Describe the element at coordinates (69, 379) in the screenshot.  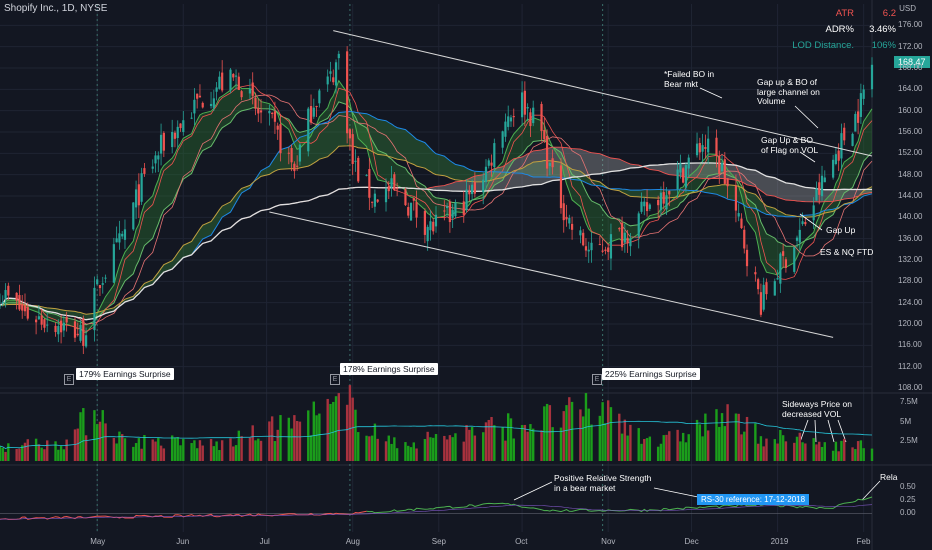
I see `earnings-icon-1: E` at that location.